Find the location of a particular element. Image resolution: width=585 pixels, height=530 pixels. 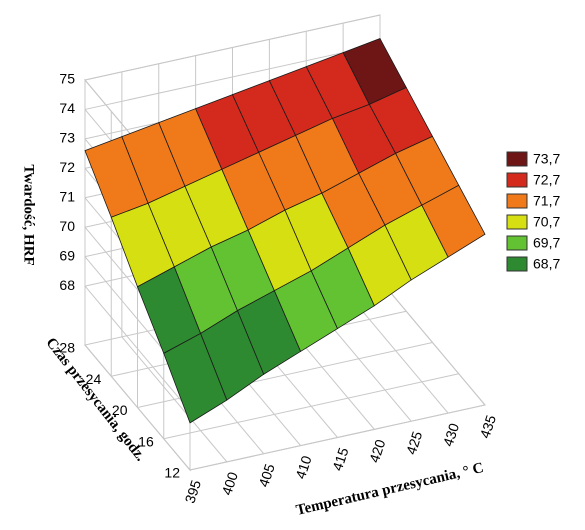

z-tick-label: 71 is located at coordinates (67, 196).